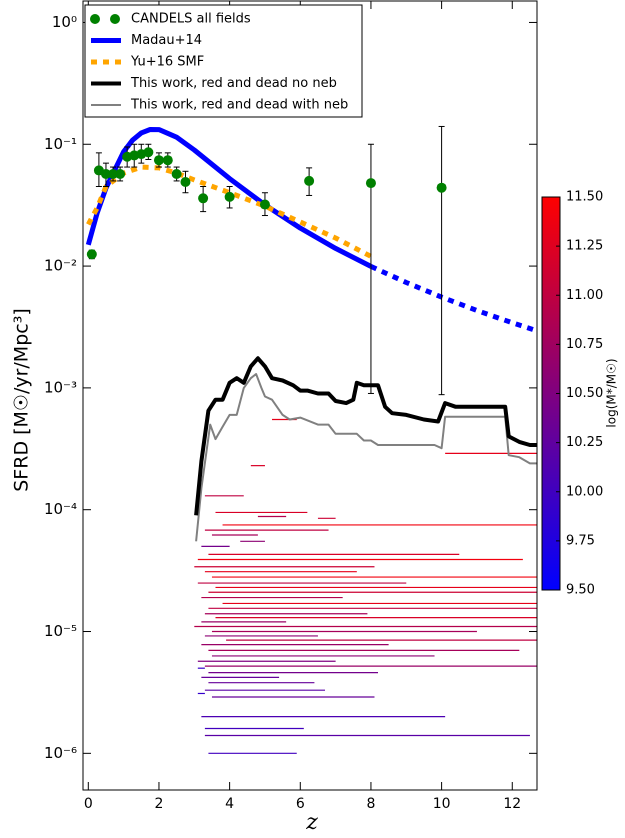 The height and width of the screenshot is (838, 625). What do you see at coordinates (166, 40) in the screenshot?
I see `legend-label: Madau+14` at bounding box center [166, 40].